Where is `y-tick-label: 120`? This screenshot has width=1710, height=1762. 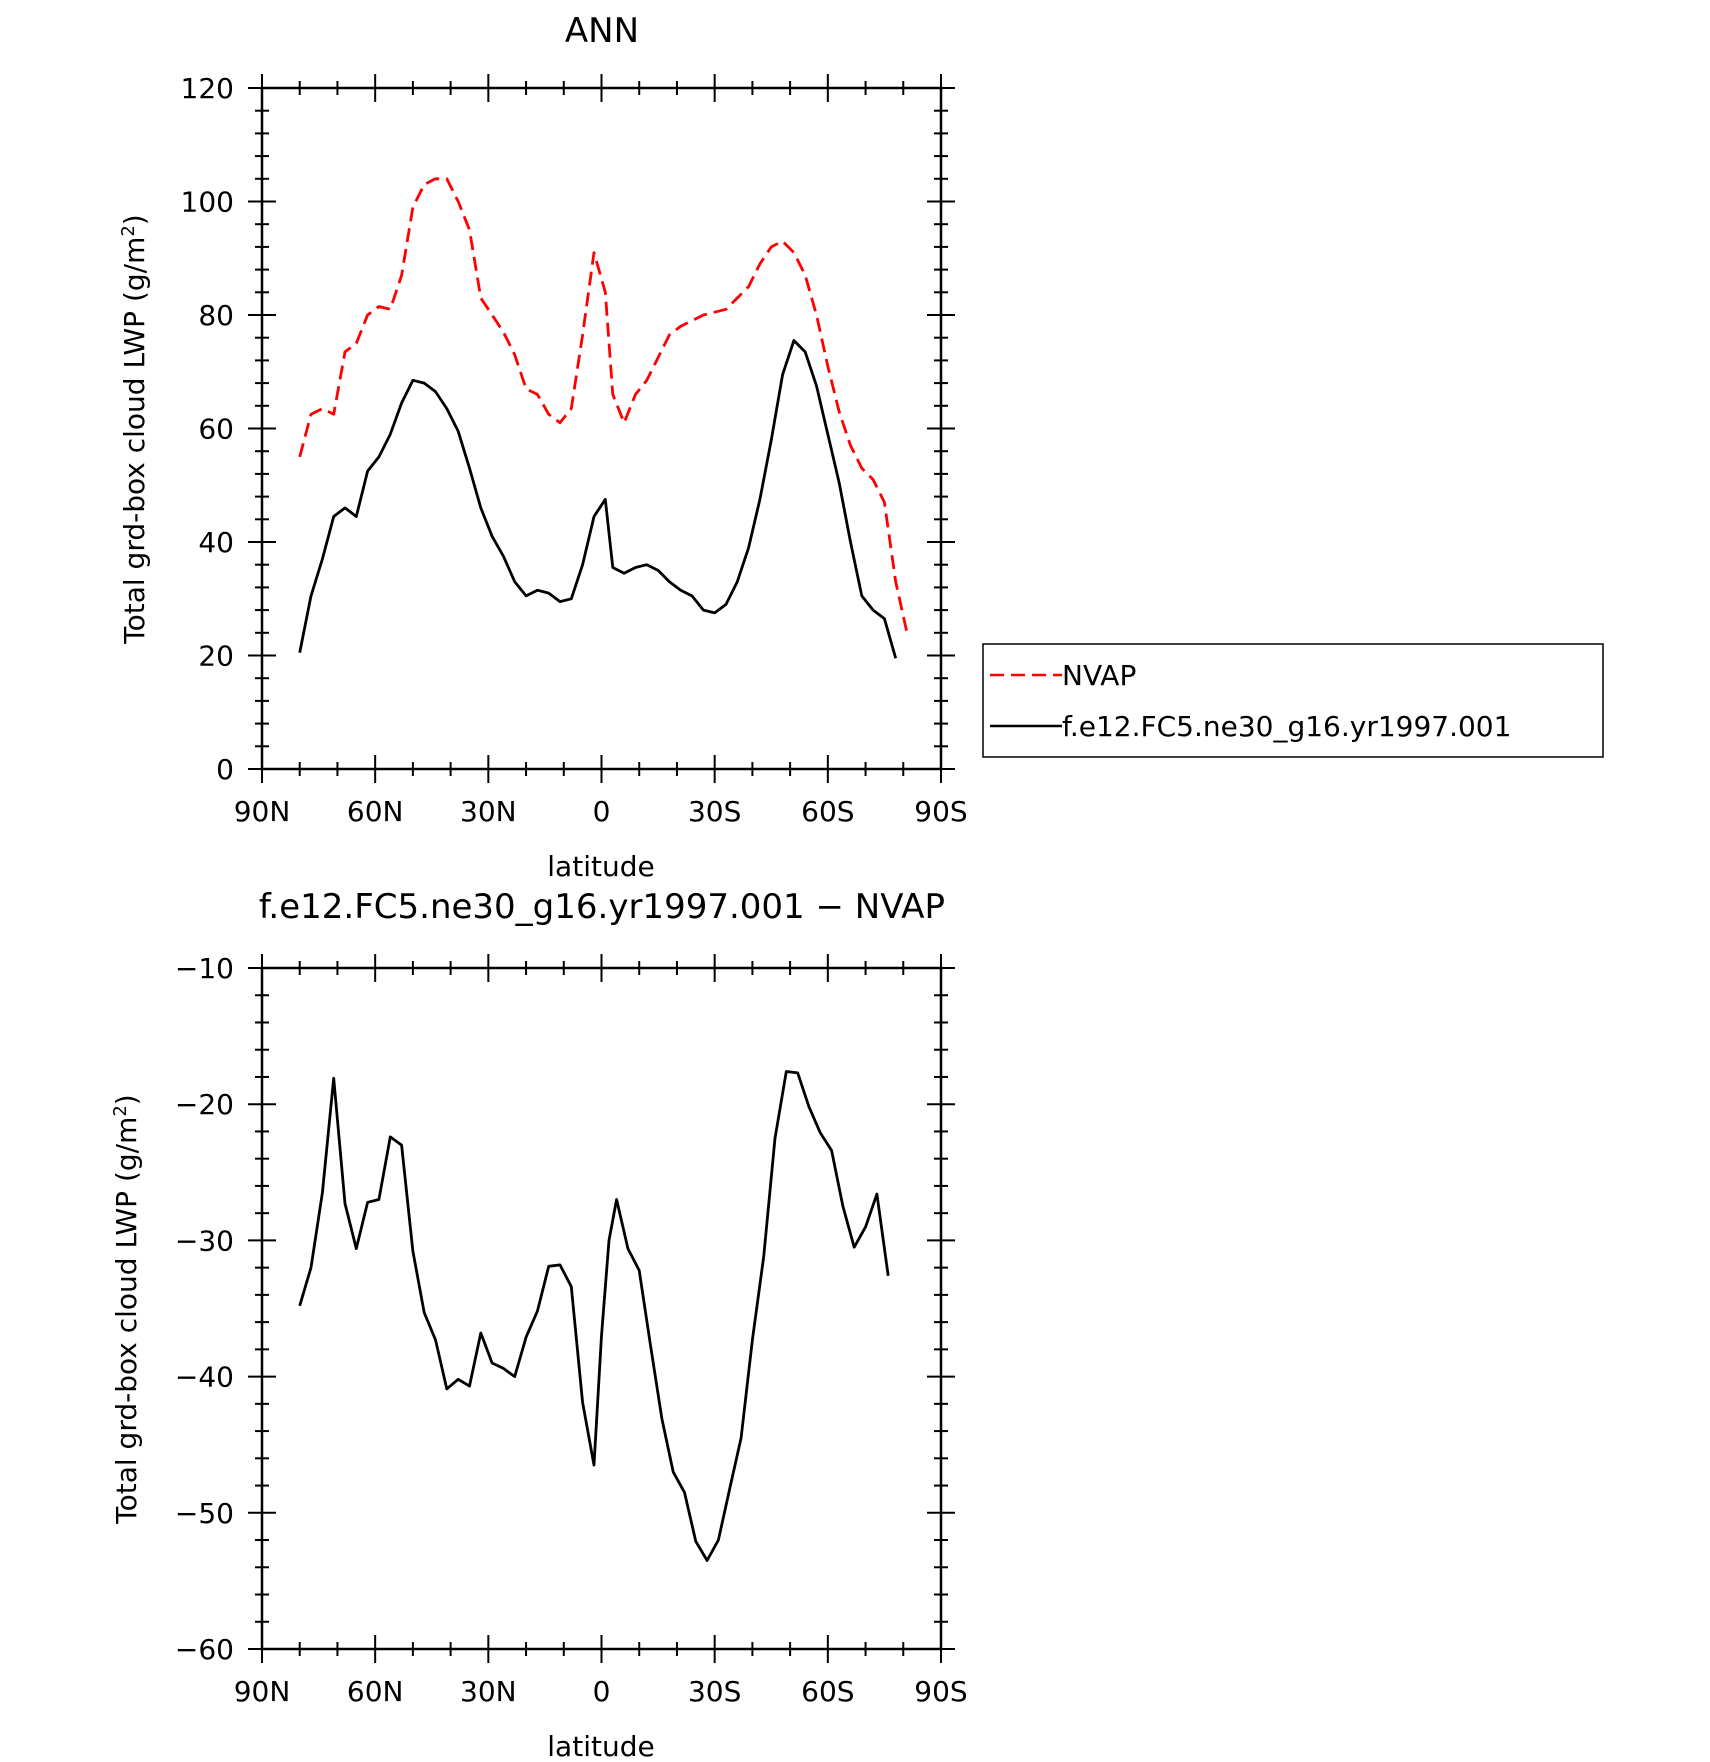
y-tick-label: 120 is located at coordinates (207, 88).